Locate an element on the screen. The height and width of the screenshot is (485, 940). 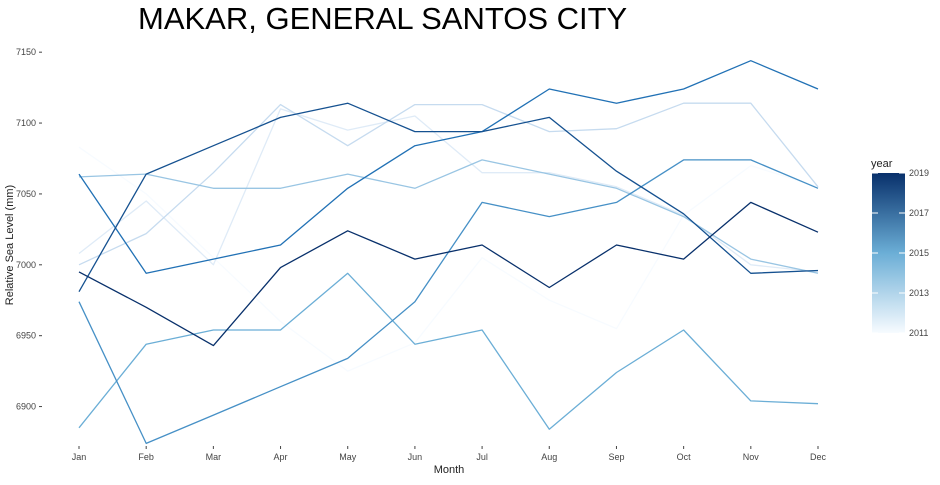
legend-ticks: 2011 2013 2015 2017 2019 is located at coordinates (900, 253).